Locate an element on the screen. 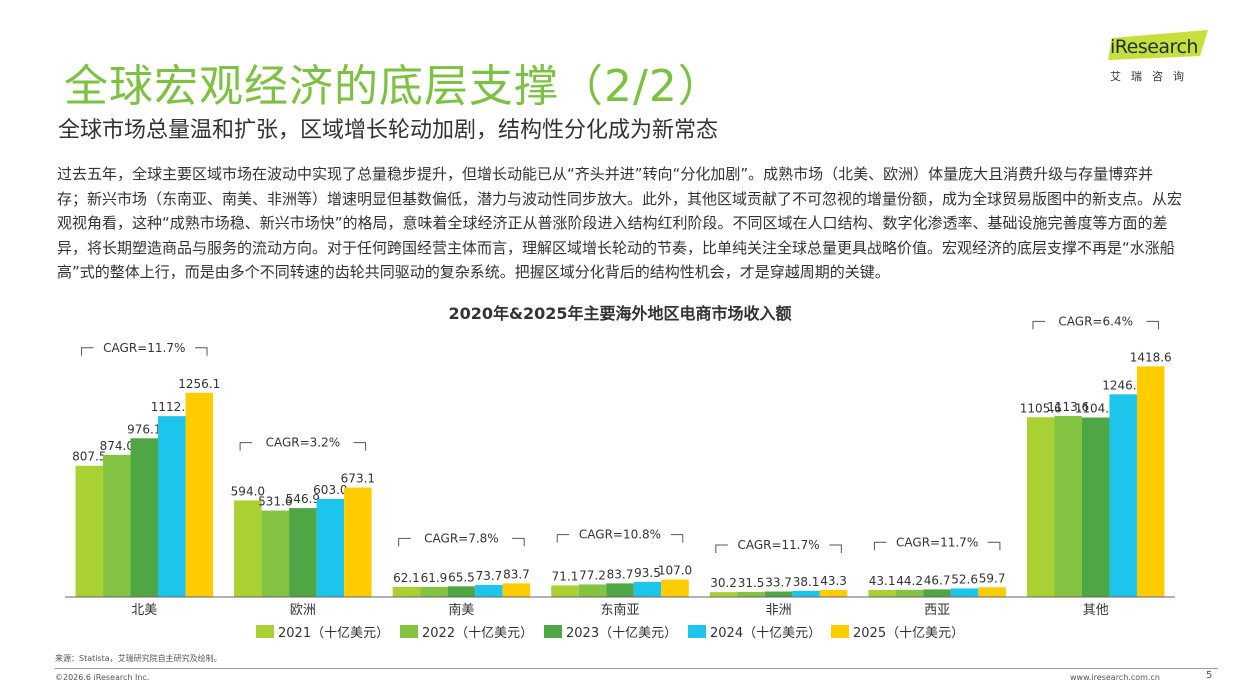 The width and height of the screenshot is (1240, 697). data-label-6-4: 1418.6 is located at coordinates (1151, 357).